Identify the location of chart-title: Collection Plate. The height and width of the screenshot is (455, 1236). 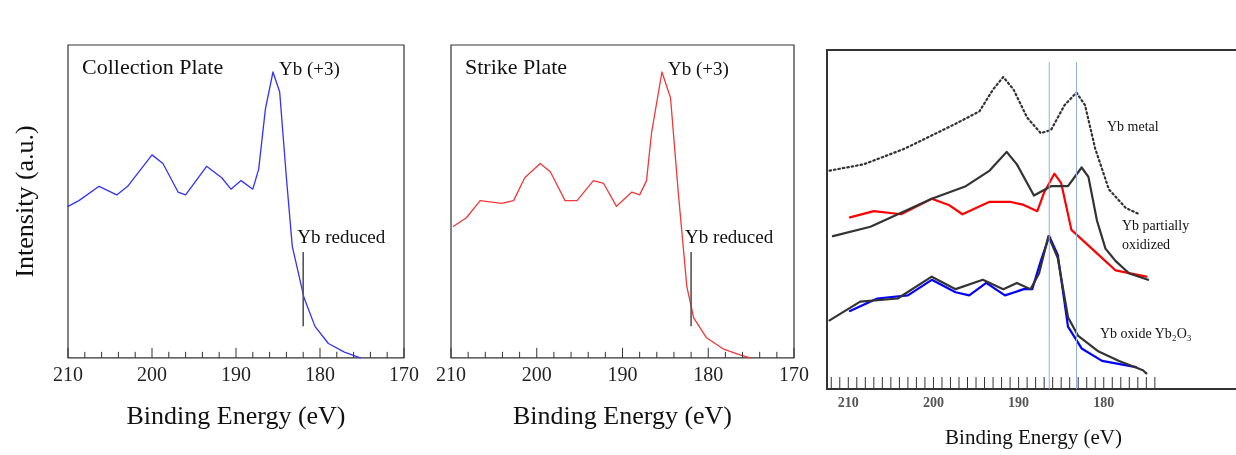
(153, 66).